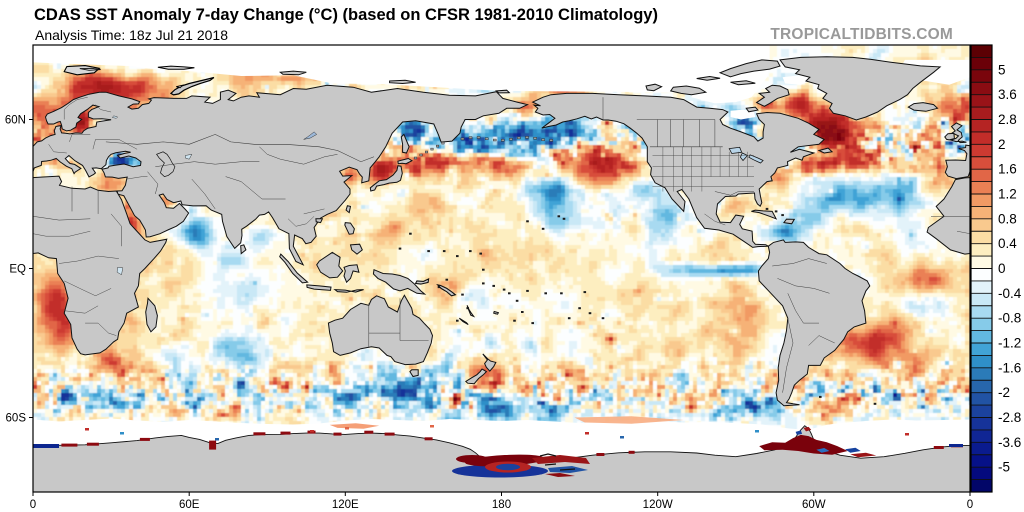 The height and width of the screenshot is (512, 1024). What do you see at coordinates (17, 270) in the screenshot?
I see `svg-text: EQ` at bounding box center [17, 270].